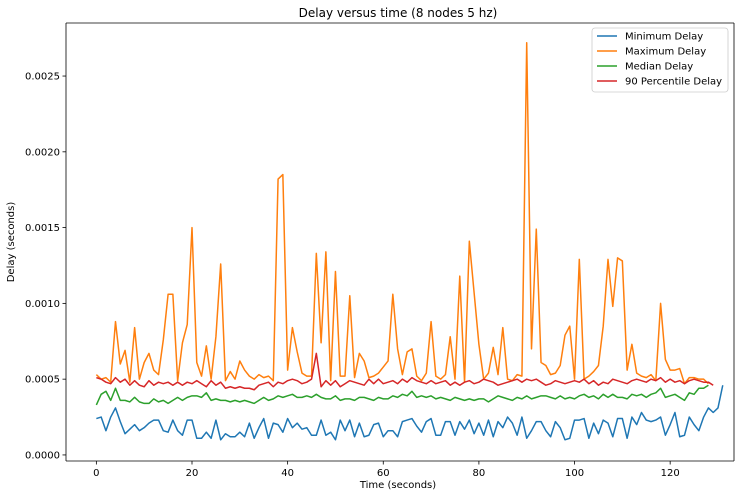 The width and height of the screenshot is (739, 496). Describe the element at coordinates (479, 473) in the screenshot. I see `x-tick-label: 80` at that location.